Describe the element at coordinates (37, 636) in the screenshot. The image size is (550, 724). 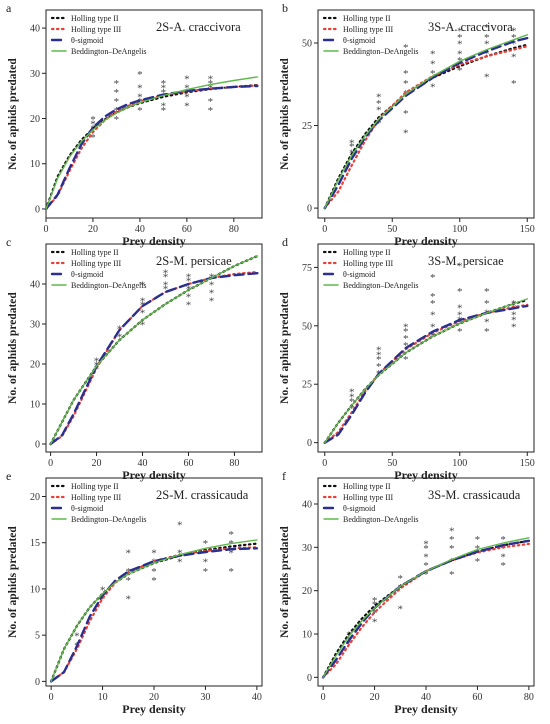
I see `y-tick-label: 5` at that location.